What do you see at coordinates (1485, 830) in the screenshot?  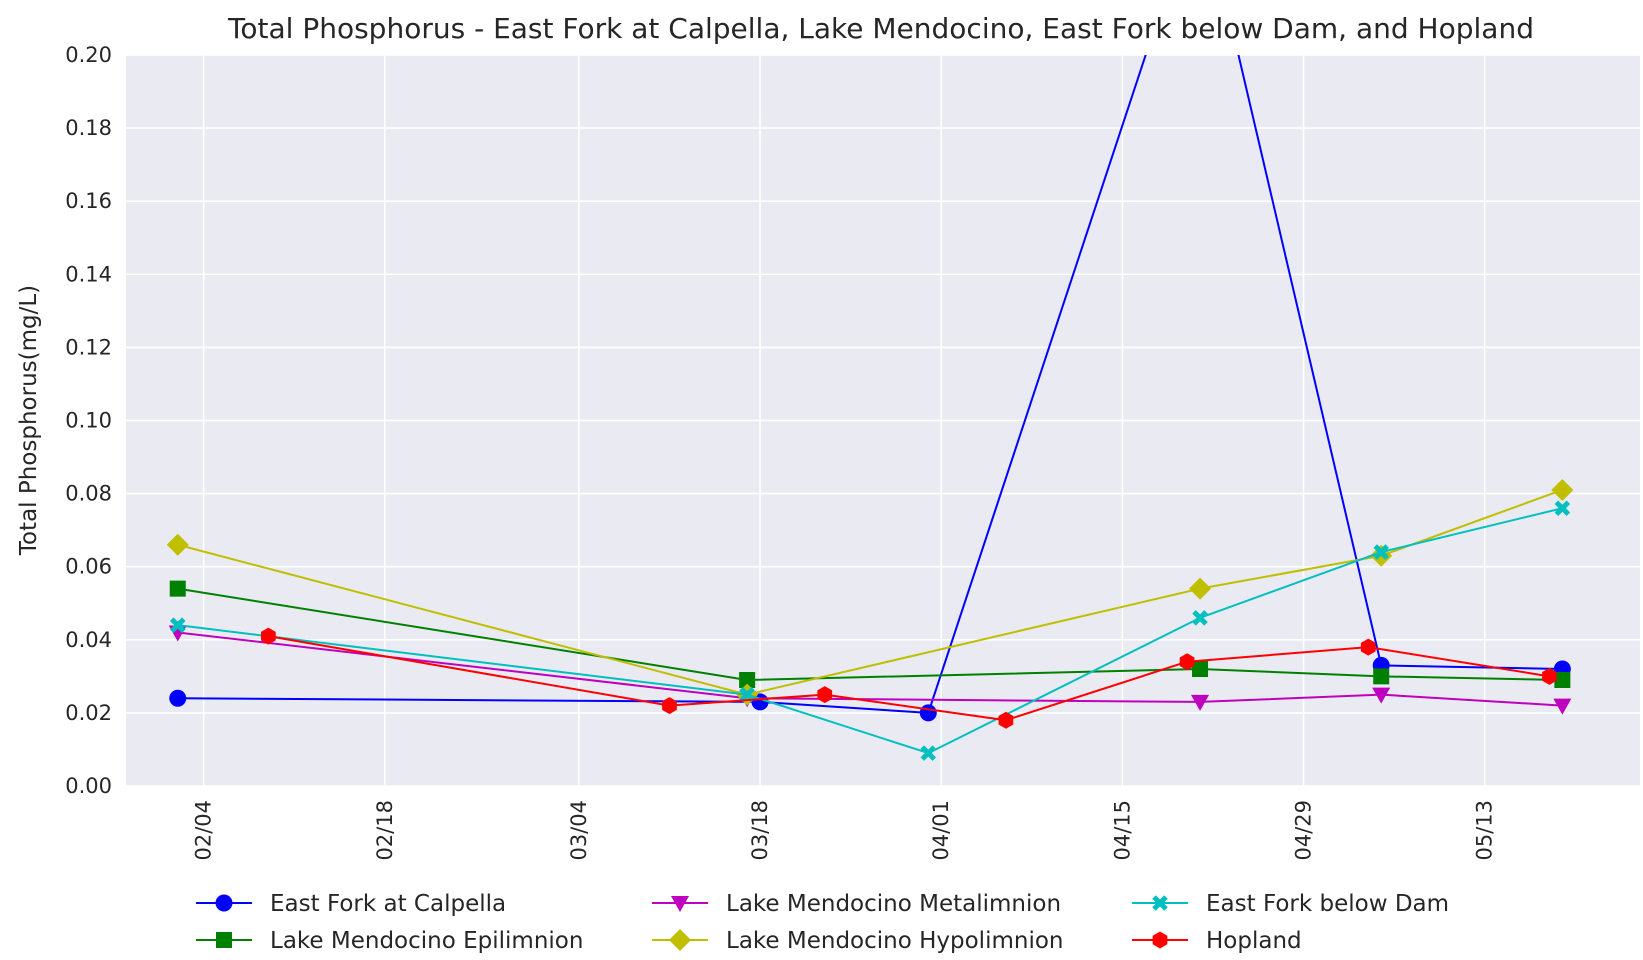 I see `x-tick-label: 05/13` at bounding box center [1485, 830].